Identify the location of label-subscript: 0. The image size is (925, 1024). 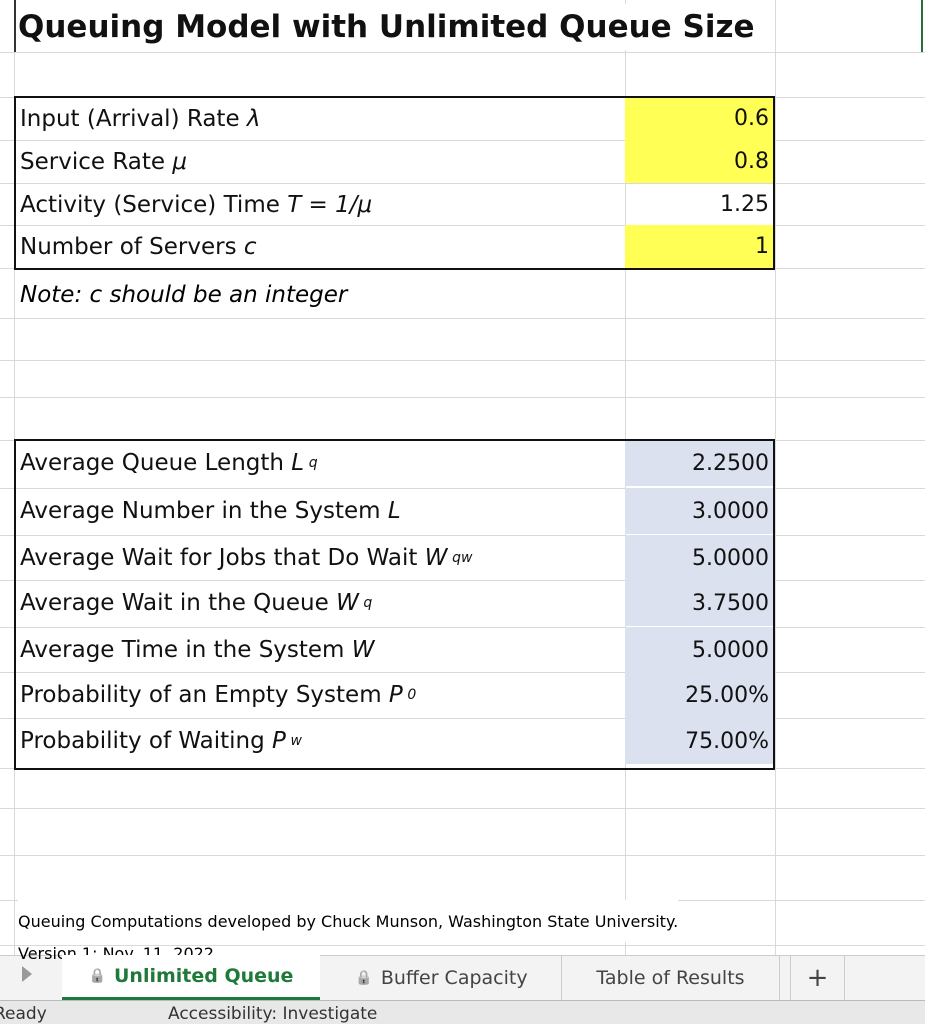
(412, 695).